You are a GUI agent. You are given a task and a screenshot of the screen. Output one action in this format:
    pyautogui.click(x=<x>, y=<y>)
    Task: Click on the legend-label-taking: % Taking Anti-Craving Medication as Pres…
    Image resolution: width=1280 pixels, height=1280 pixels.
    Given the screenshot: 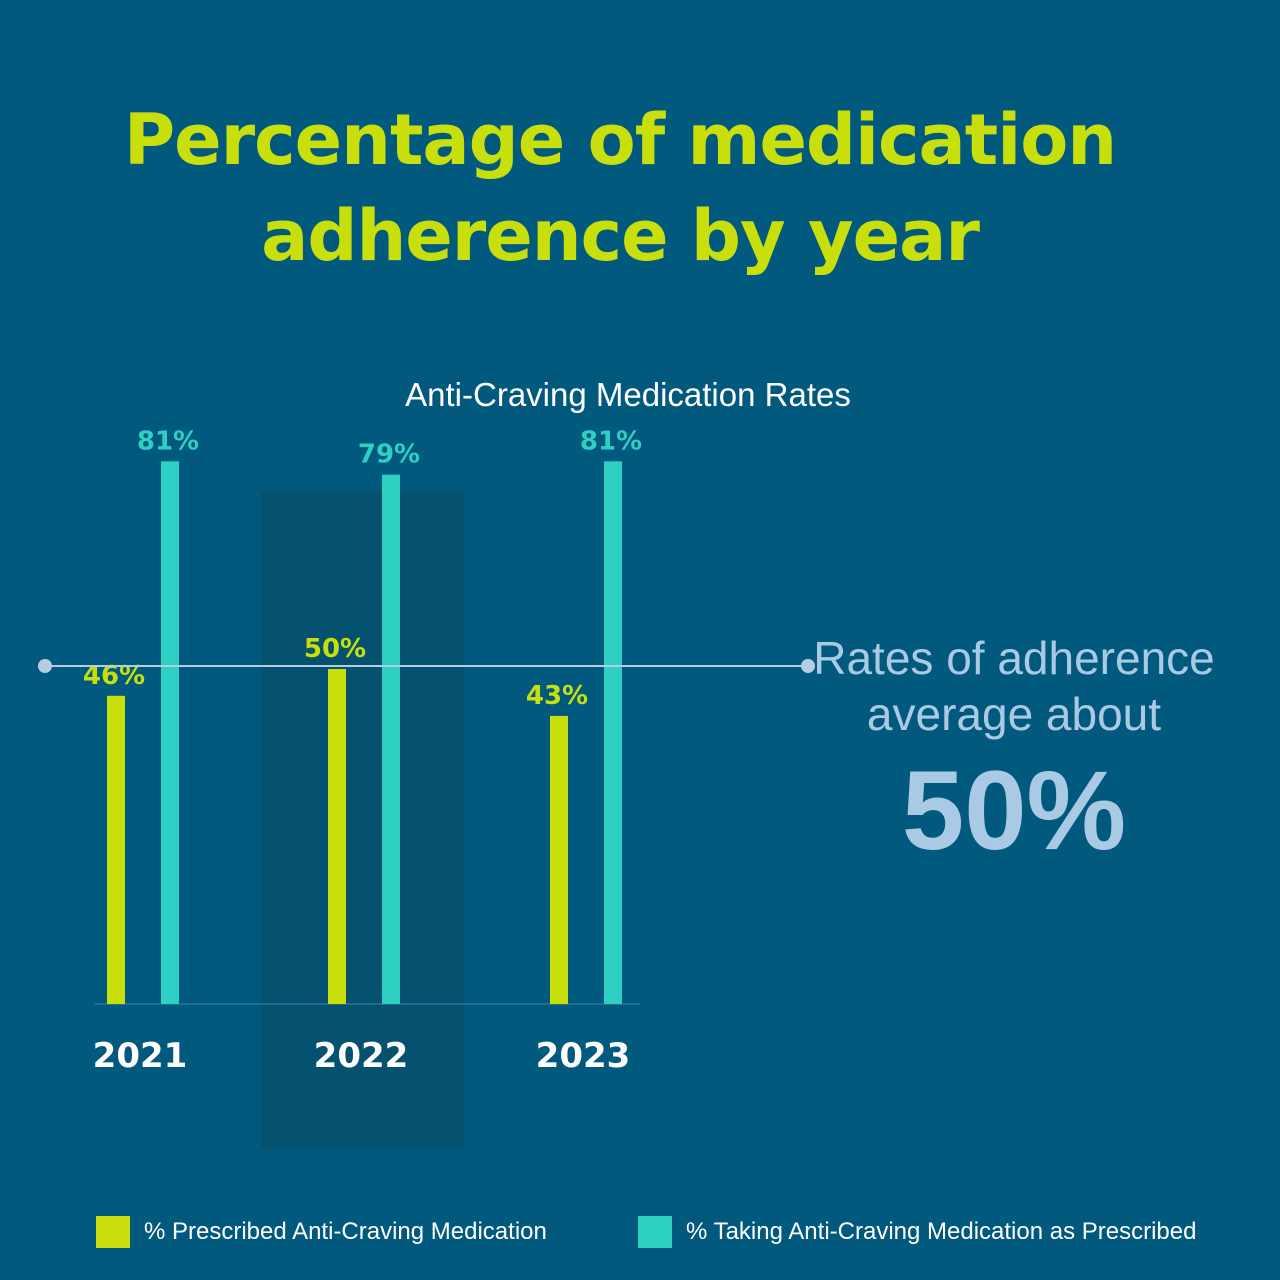 What is the action you would take?
    pyautogui.click(x=941, y=1231)
    